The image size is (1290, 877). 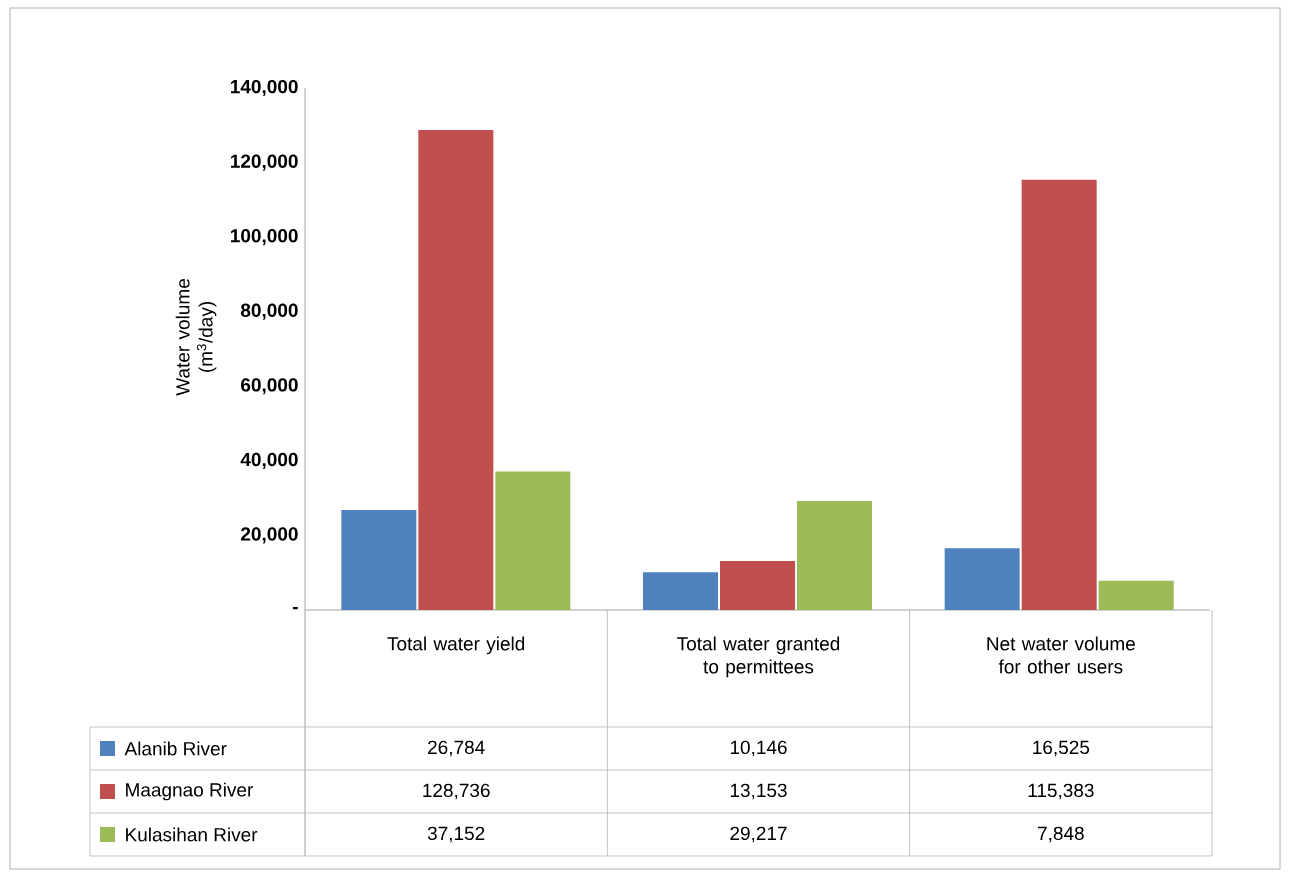 I want to click on data-label: 26,784, so click(x=456, y=748).